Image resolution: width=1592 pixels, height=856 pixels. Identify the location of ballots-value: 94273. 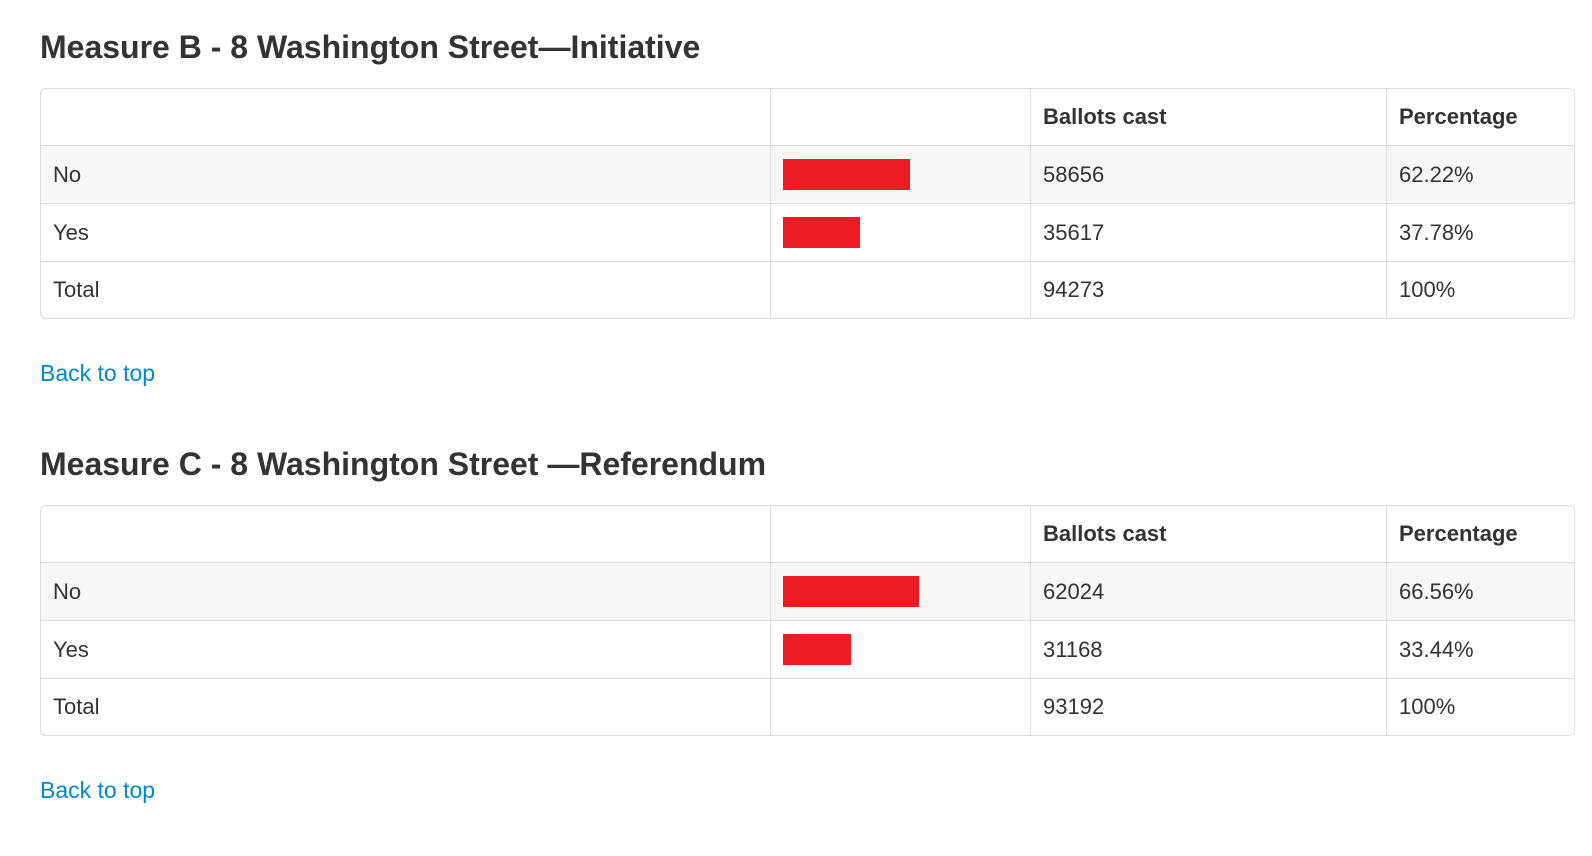
(1208, 289).